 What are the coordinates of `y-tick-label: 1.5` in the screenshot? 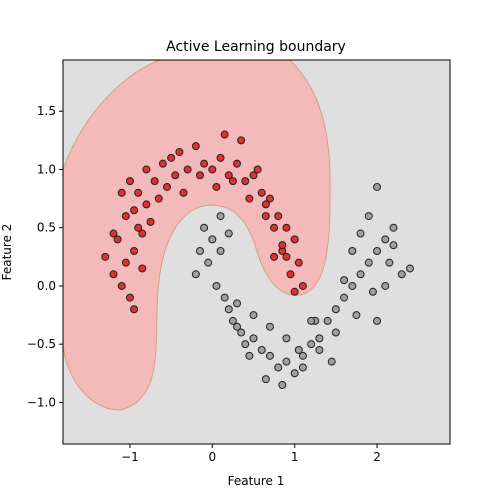 It's located at (46, 111).